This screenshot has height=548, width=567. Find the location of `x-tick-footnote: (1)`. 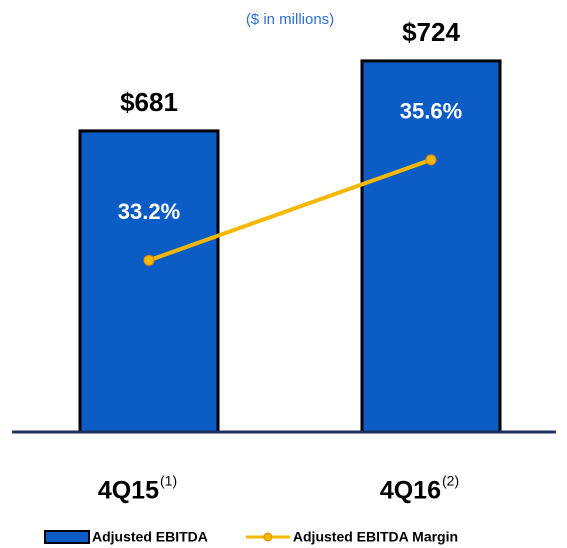

x-tick-footnote: (1) is located at coordinates (168, 481).